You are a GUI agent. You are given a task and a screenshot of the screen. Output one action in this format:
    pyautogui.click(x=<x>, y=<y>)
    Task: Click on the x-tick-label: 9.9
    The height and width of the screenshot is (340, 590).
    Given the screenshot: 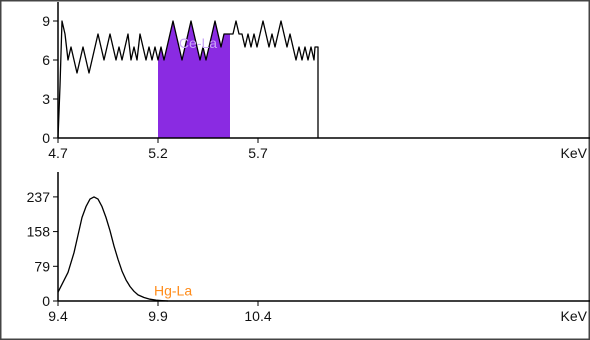 What is the action you would take?
    pyautogui.click(x=158, y=316)
    